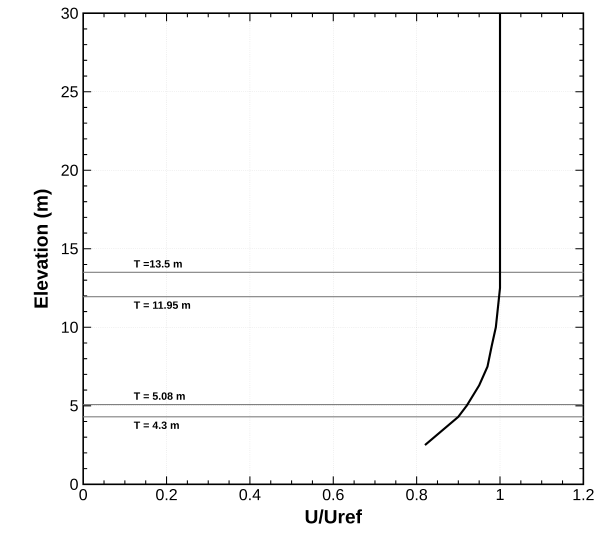 The height and width of the screenshot is (556, 614). Describe the element at coordinates (43, 249) in the screenshot. I see `y-axis-title: Elevation (m)` at that location.